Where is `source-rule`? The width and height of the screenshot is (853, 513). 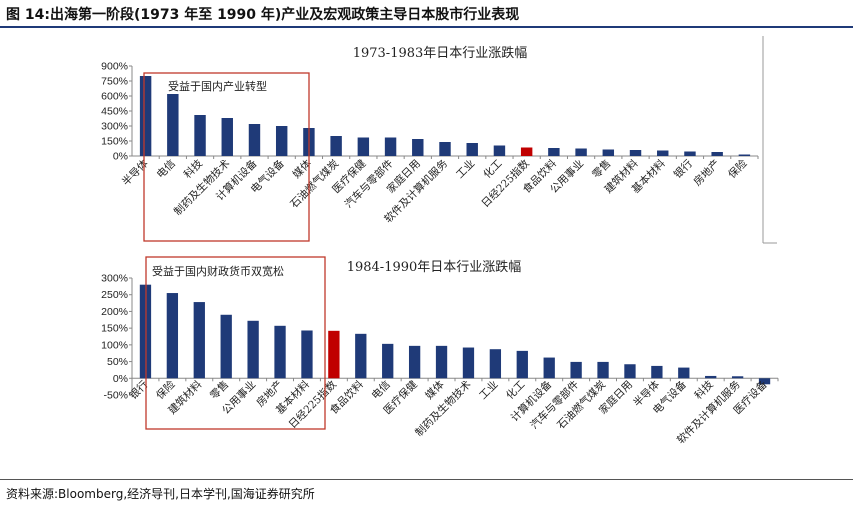
source-rule is located at coordinates (426, 479).